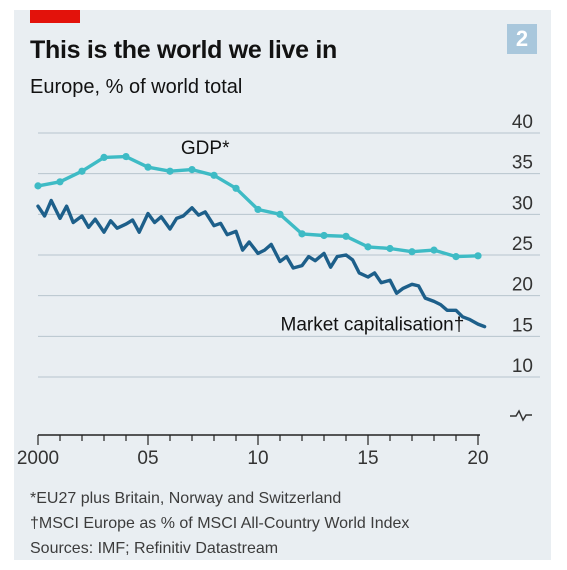 The height and width of the screenshot is (570, 567). I want to click on series-0-point-2015, so click(368, 247).